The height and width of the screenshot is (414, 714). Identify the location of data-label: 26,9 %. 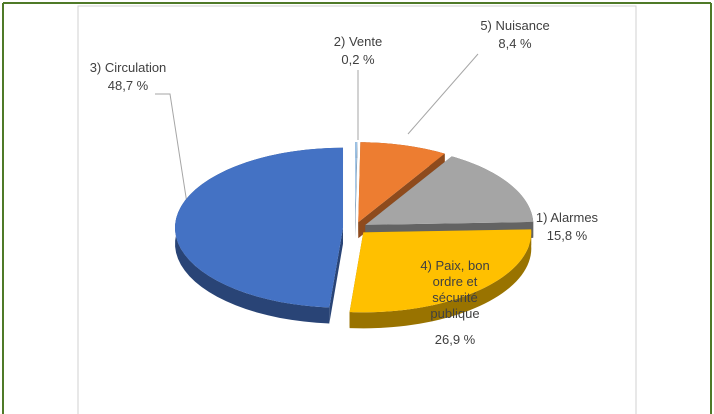
(455, 339).